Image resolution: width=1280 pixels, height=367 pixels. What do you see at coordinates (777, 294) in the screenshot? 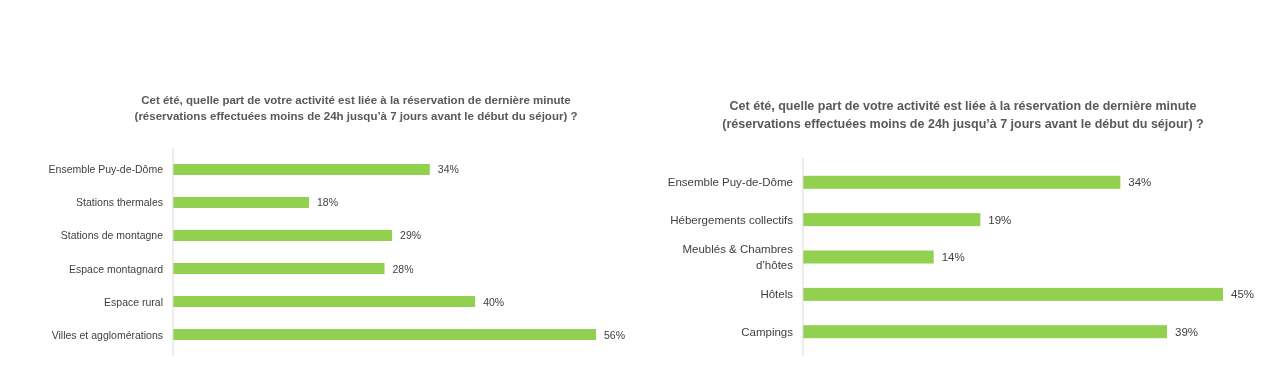
I see `y-tick-label: Hôtels` at bounding box center [777, 294].